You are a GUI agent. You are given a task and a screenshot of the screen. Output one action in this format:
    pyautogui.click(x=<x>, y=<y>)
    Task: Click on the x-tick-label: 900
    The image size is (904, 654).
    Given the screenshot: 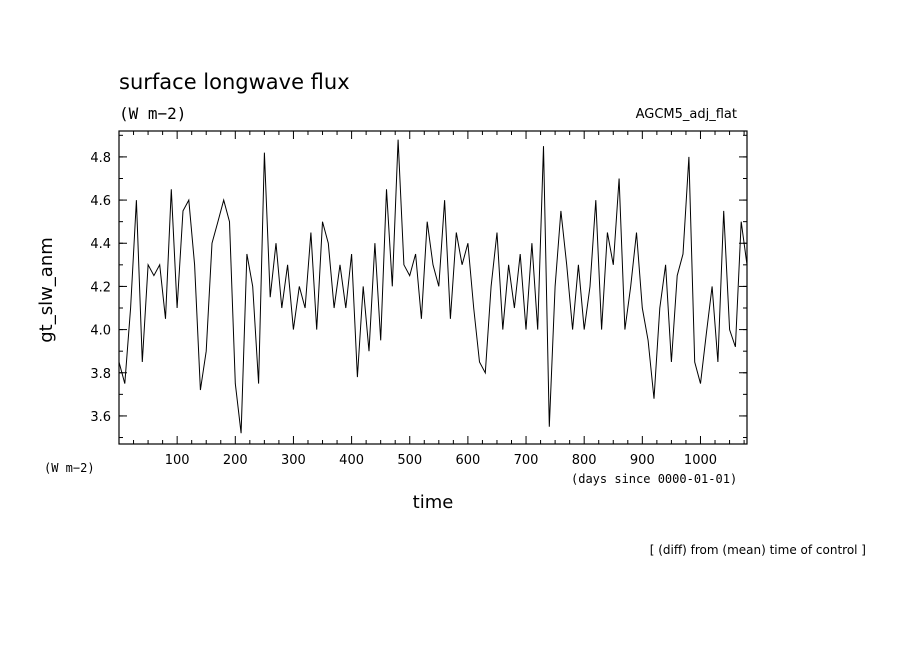 What is the action you would take?
    pyautogui.click(x=642, y=460)
    